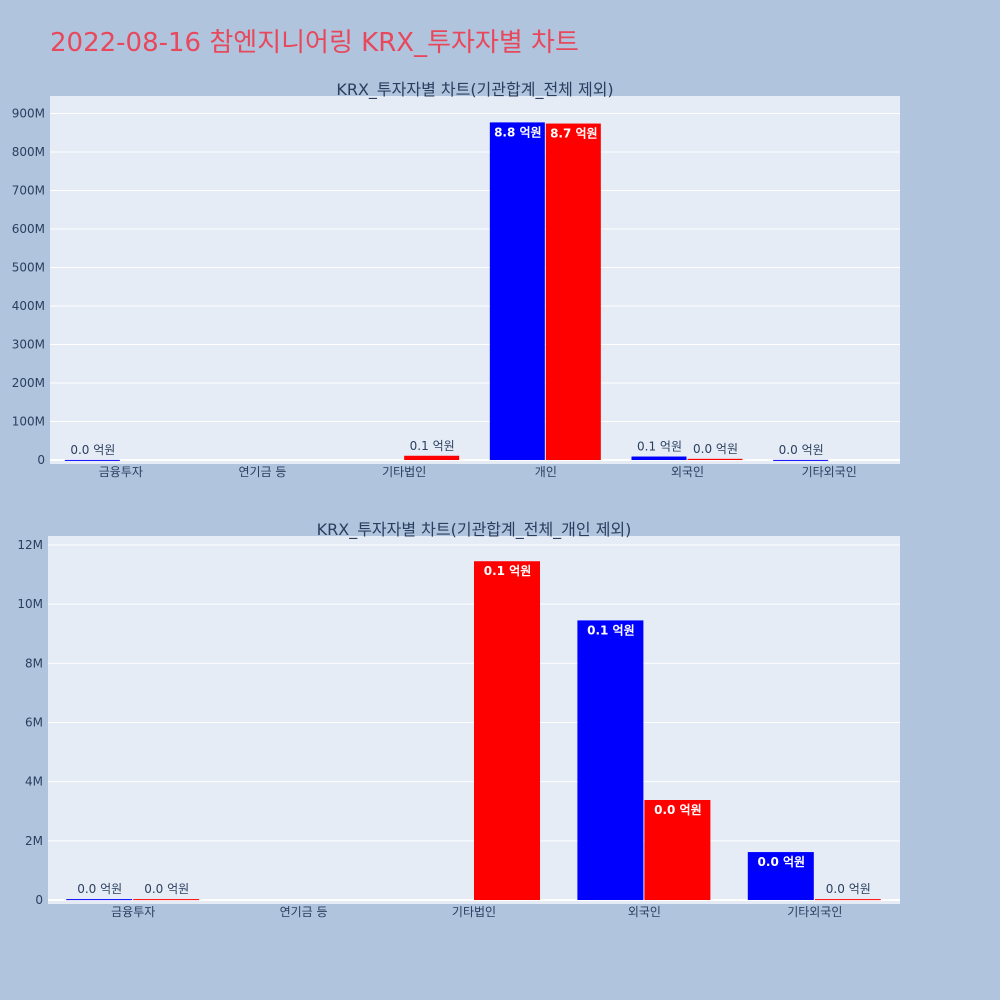  I want to click on y-tick-label: 200M, so click(28, 383).